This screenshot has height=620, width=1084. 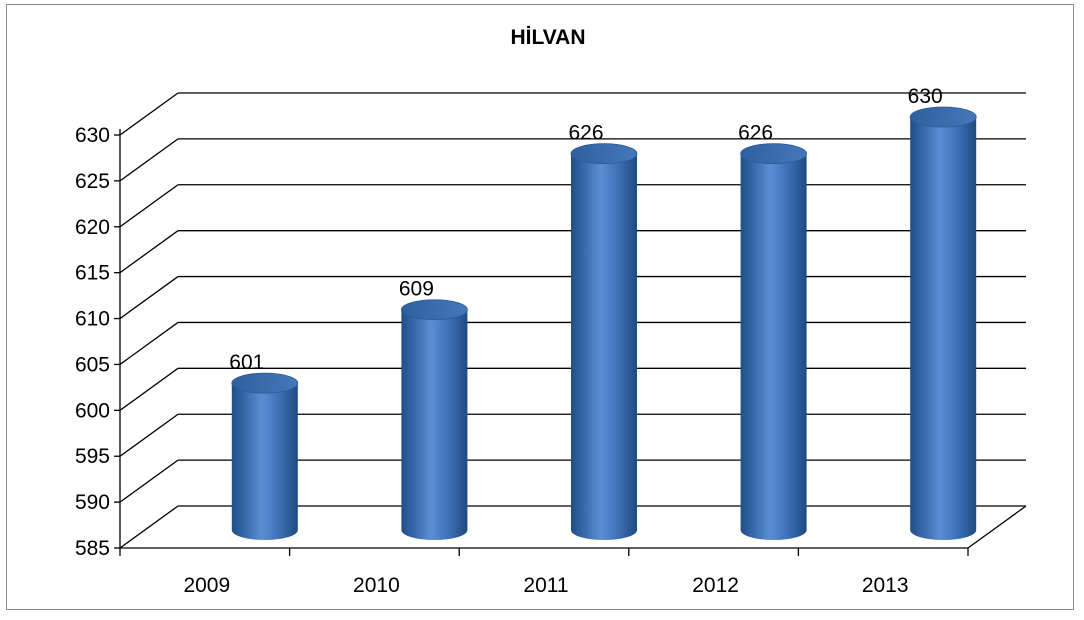 I want to click on data-label: 601, so click(x=246, y=362).